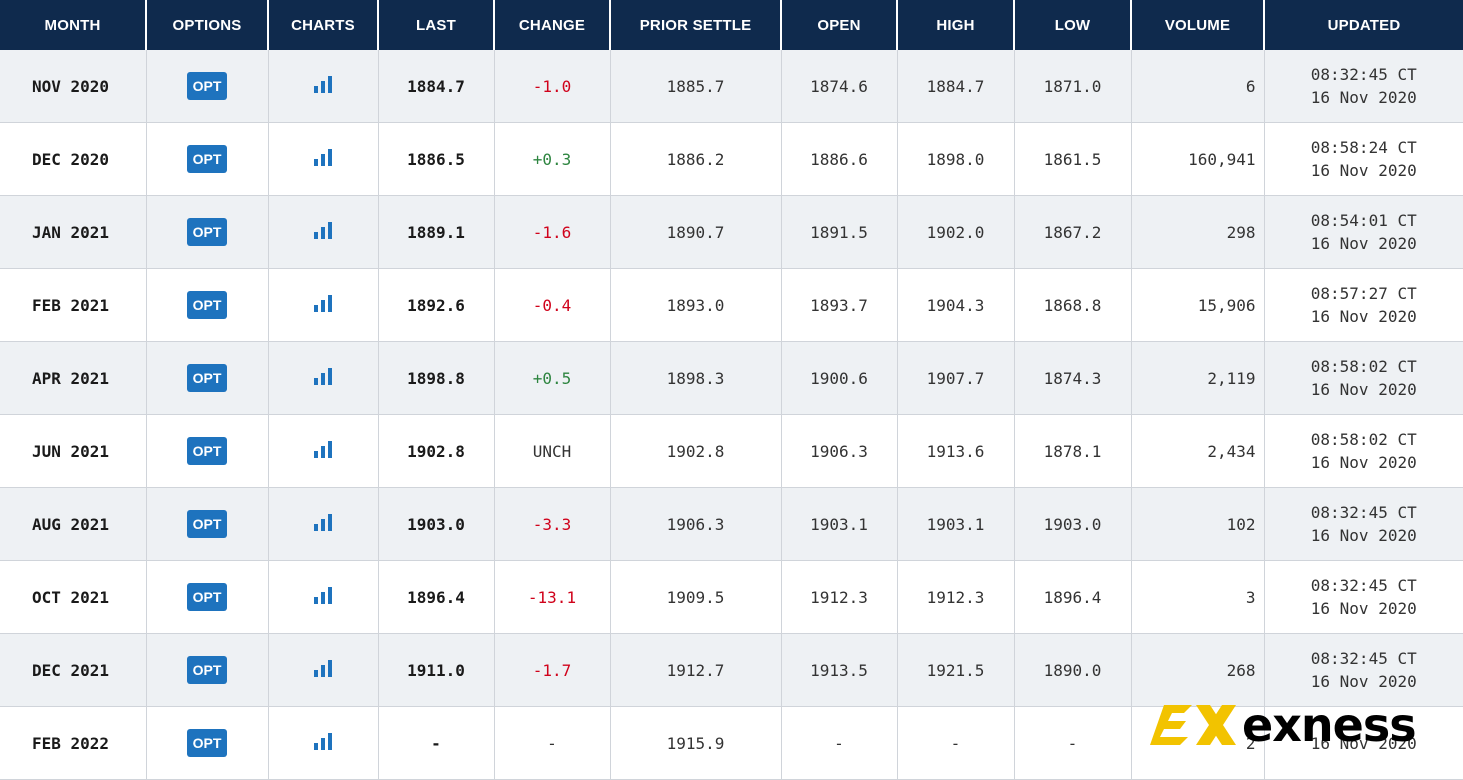 The width and height of the screenshot is (1463, 780). What do you see at coordinates (955, 25) in the screenshot?
I see `header-high: HIGH` at bounding box center [955, 25].